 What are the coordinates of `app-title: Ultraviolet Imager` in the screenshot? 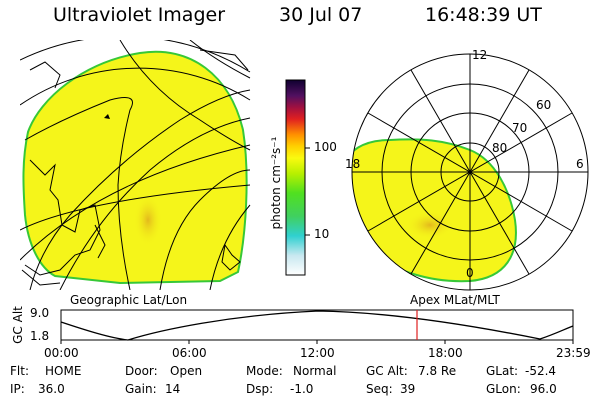 It's located at (139, 15).